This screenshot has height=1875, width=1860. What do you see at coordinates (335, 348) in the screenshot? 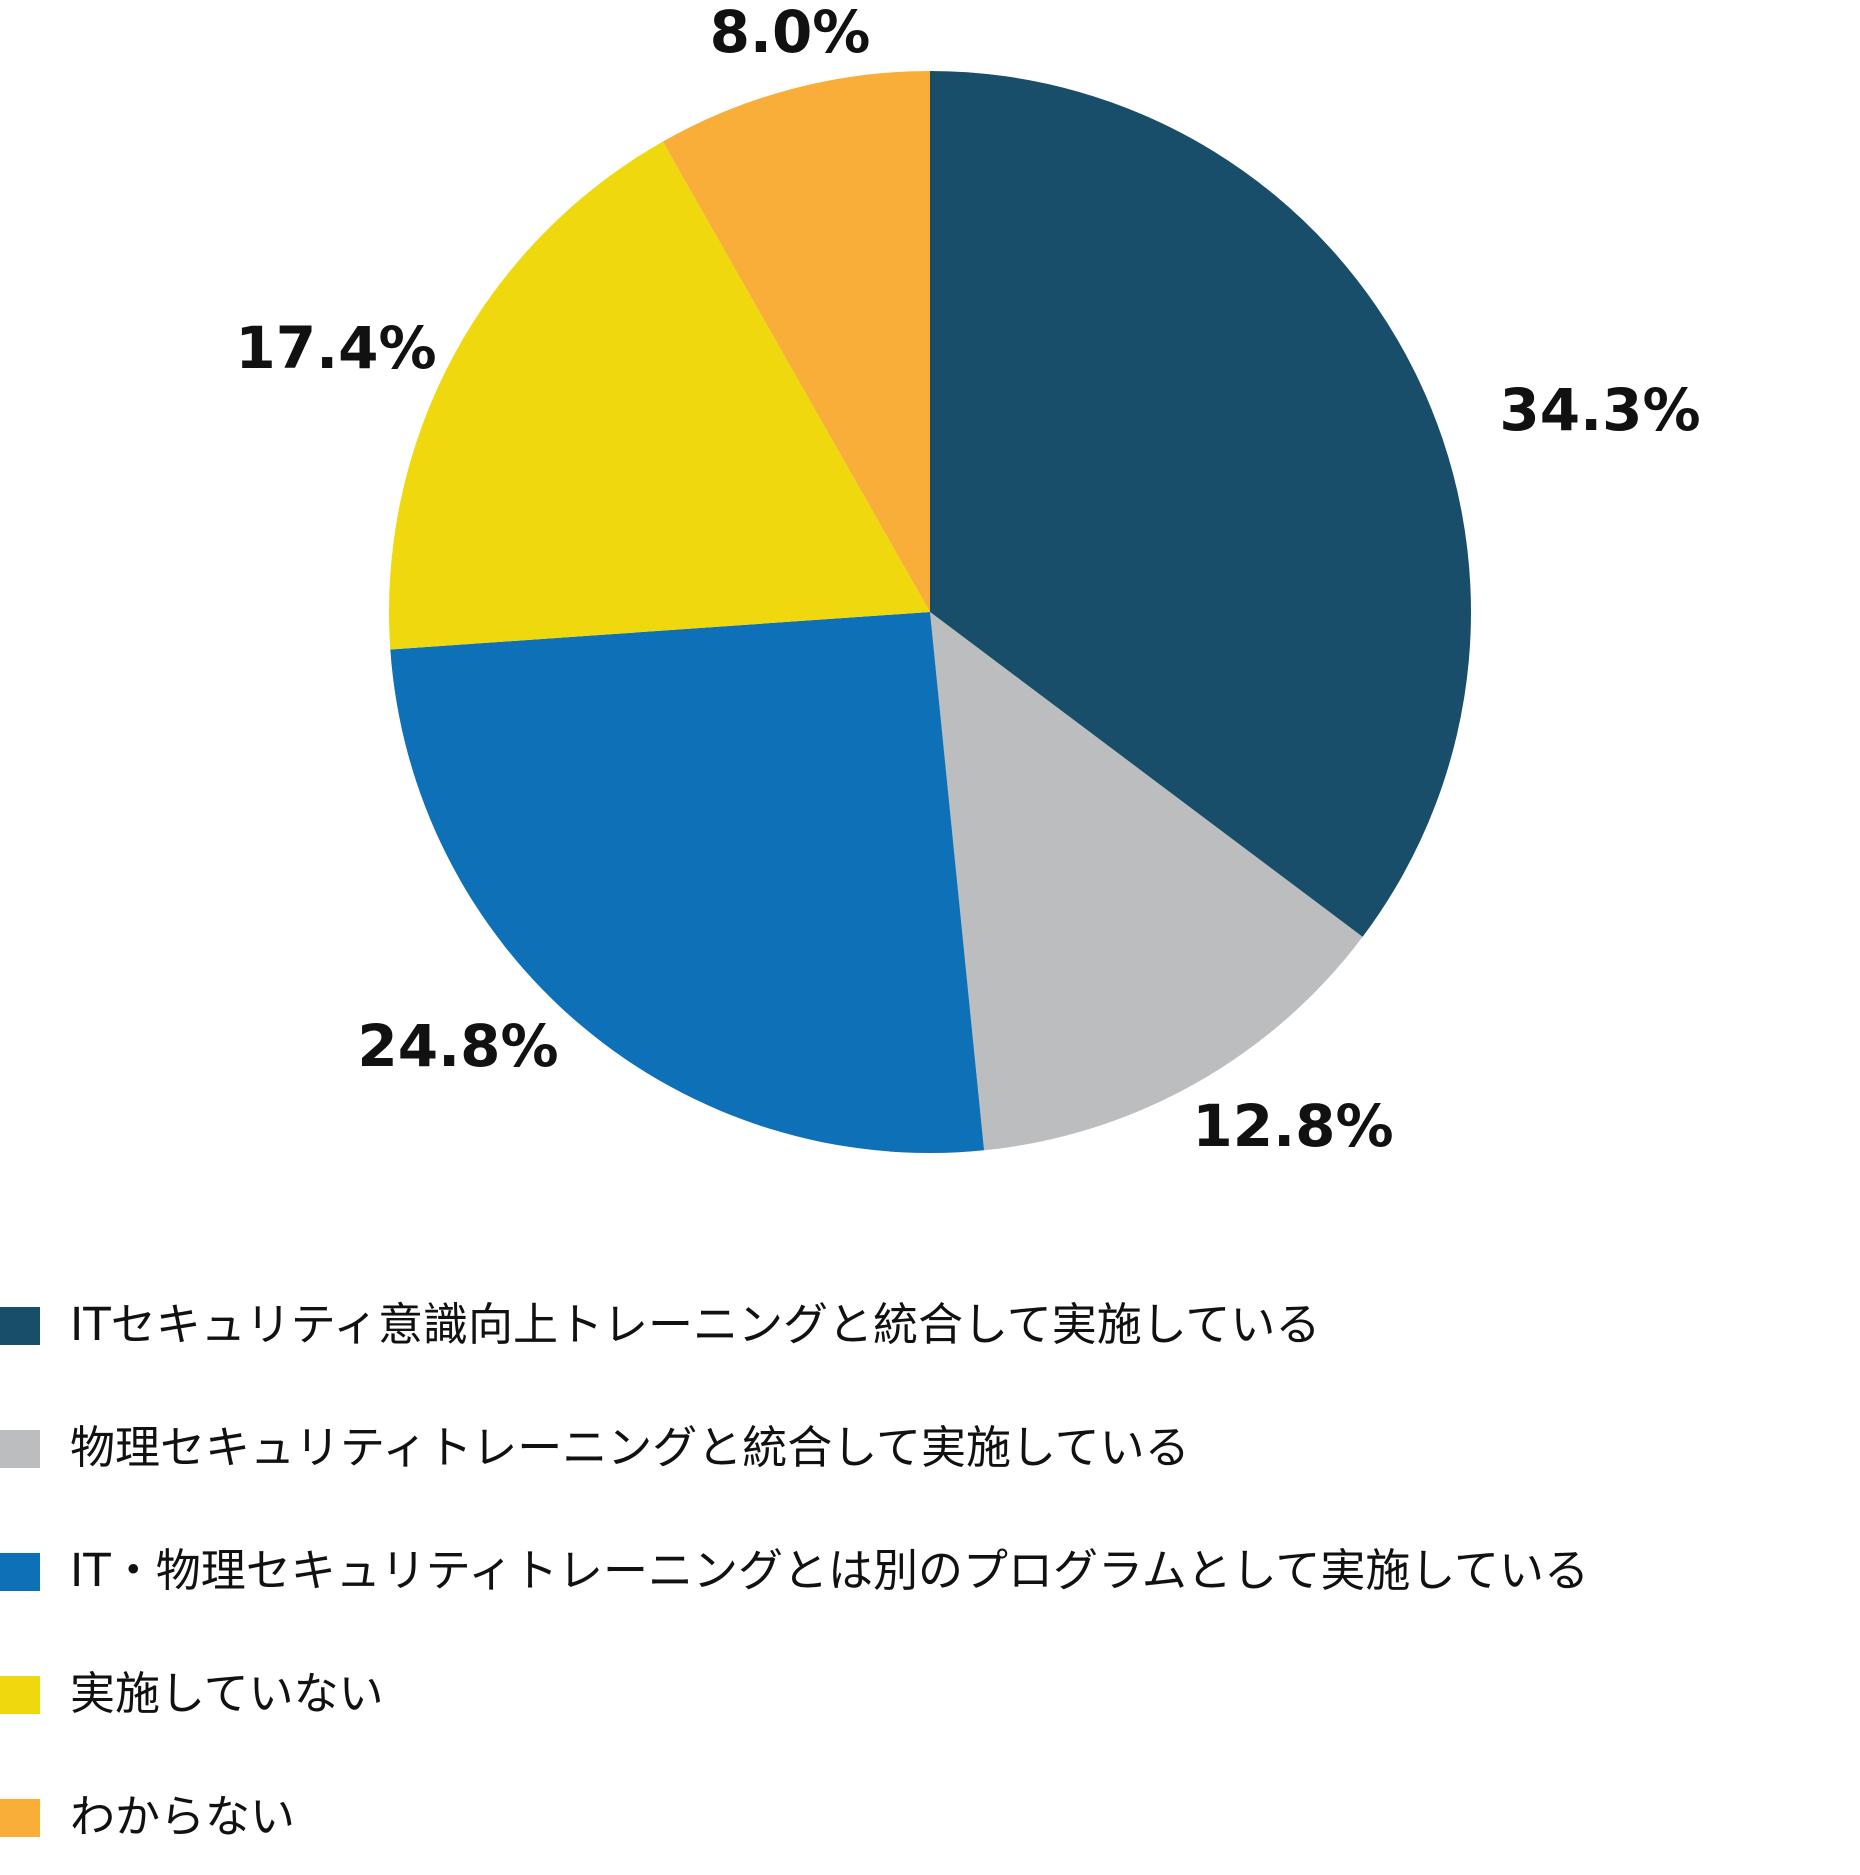
I see `data-label-not-implemented: 17.4%` at bounding box center [335, 348].